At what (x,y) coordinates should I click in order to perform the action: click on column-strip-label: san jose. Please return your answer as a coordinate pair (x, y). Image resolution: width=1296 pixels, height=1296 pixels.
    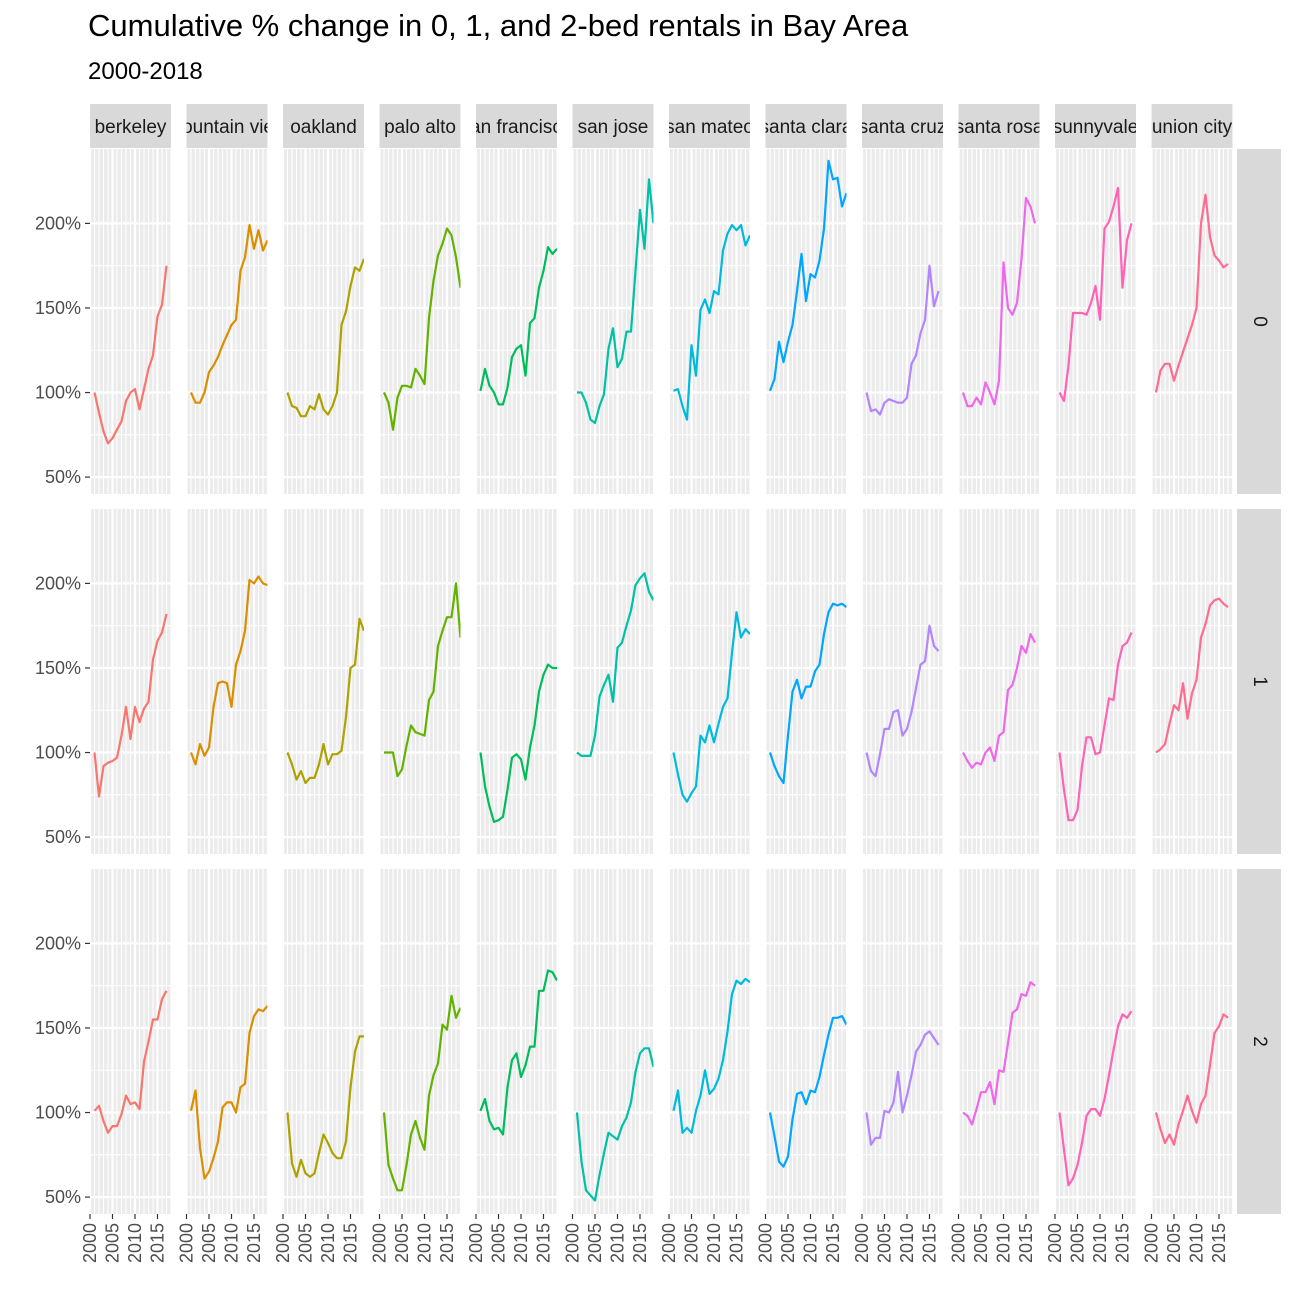
    Looking at the image, I should click on (613, 127).